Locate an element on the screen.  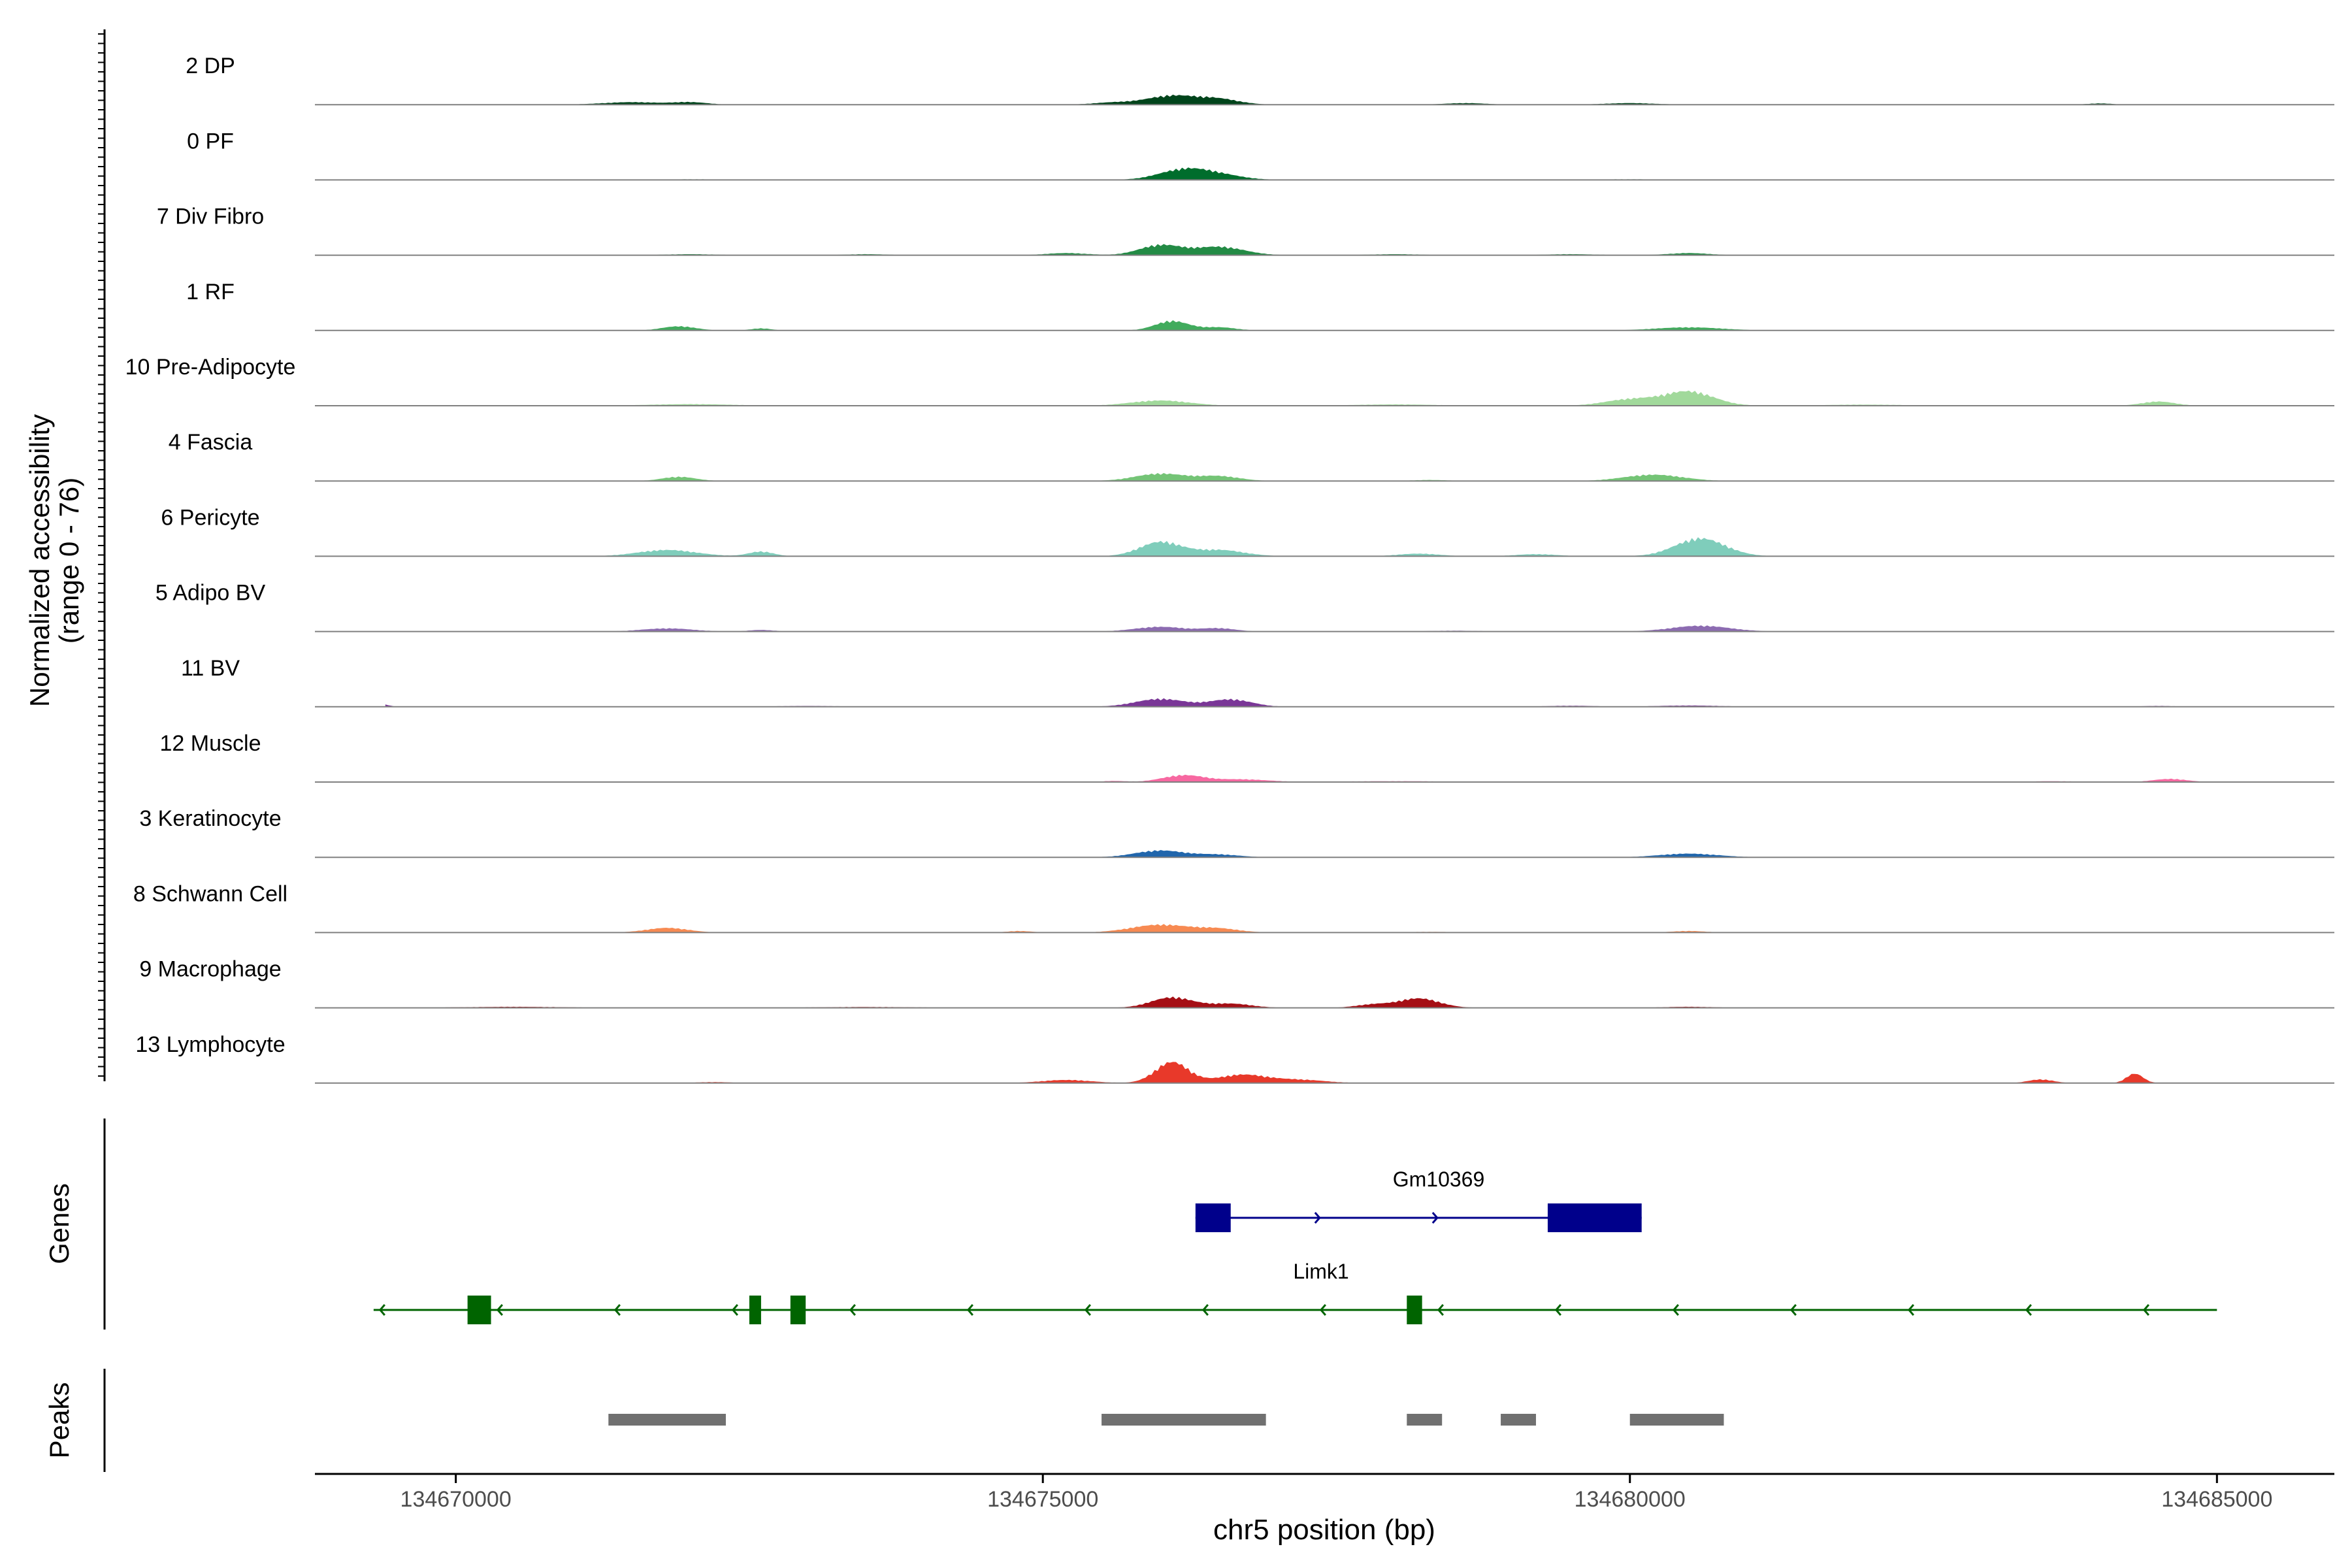
peaks-panel-label: Peaks is located at coordinates (59, 1420).